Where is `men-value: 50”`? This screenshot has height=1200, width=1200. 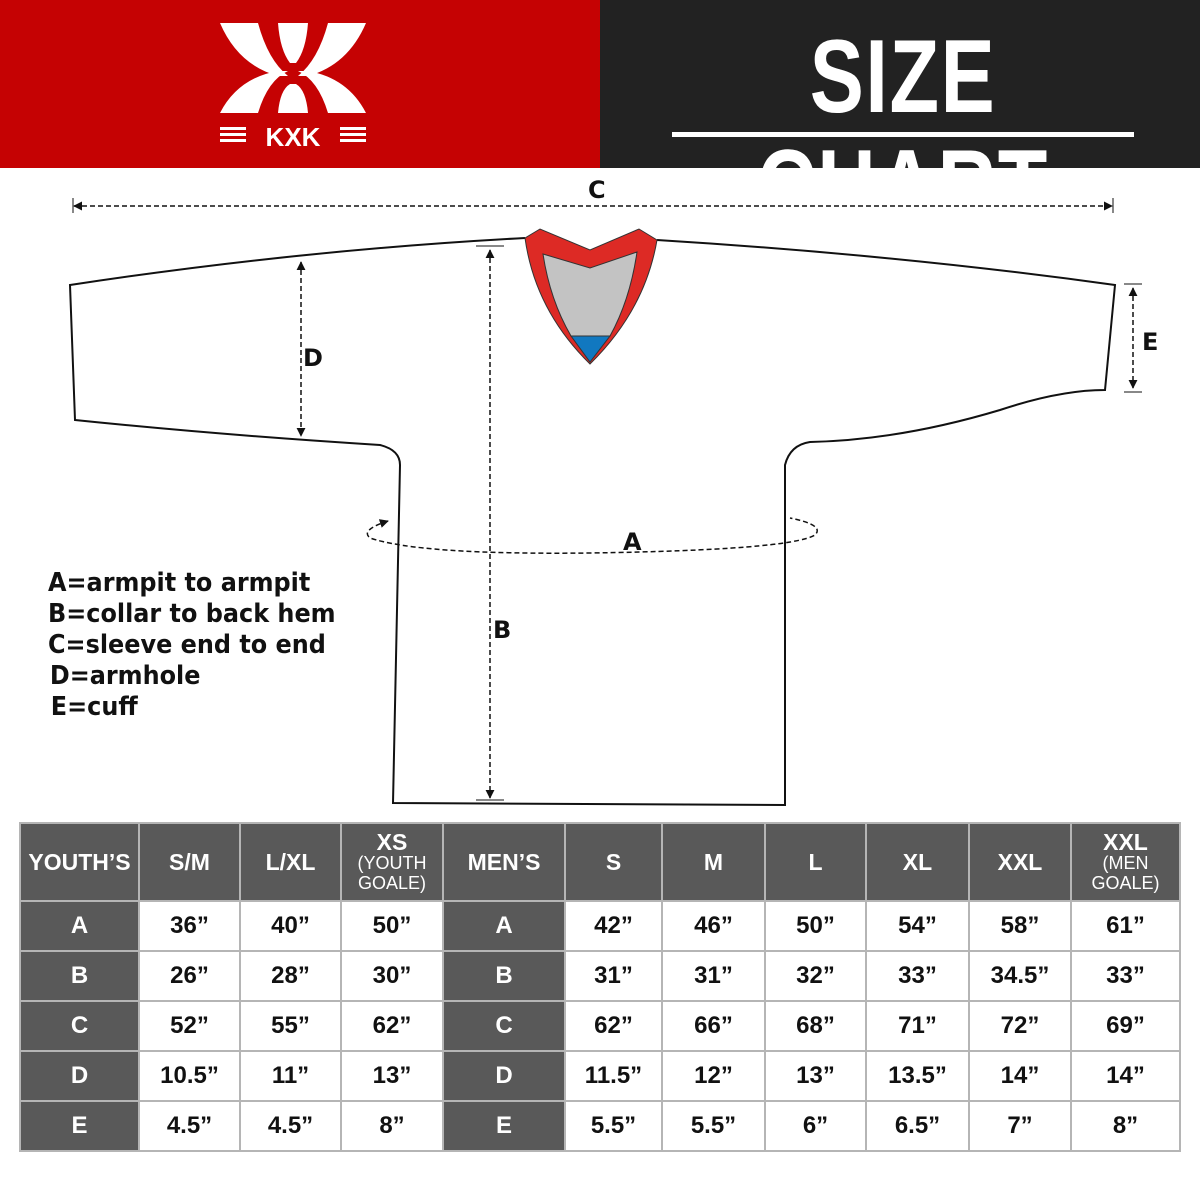
men-value: 50” is located at coordinates (815, 926).